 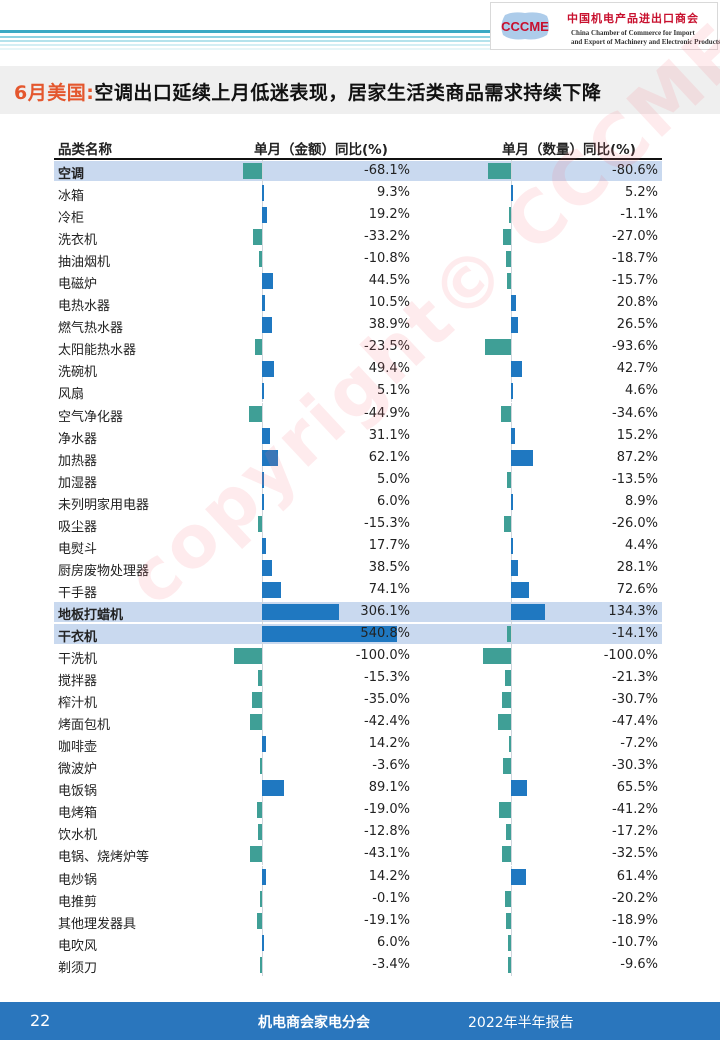 I want to click on column-header-quantity: 单月（数量）同比(%), so click(x=569, y=150).